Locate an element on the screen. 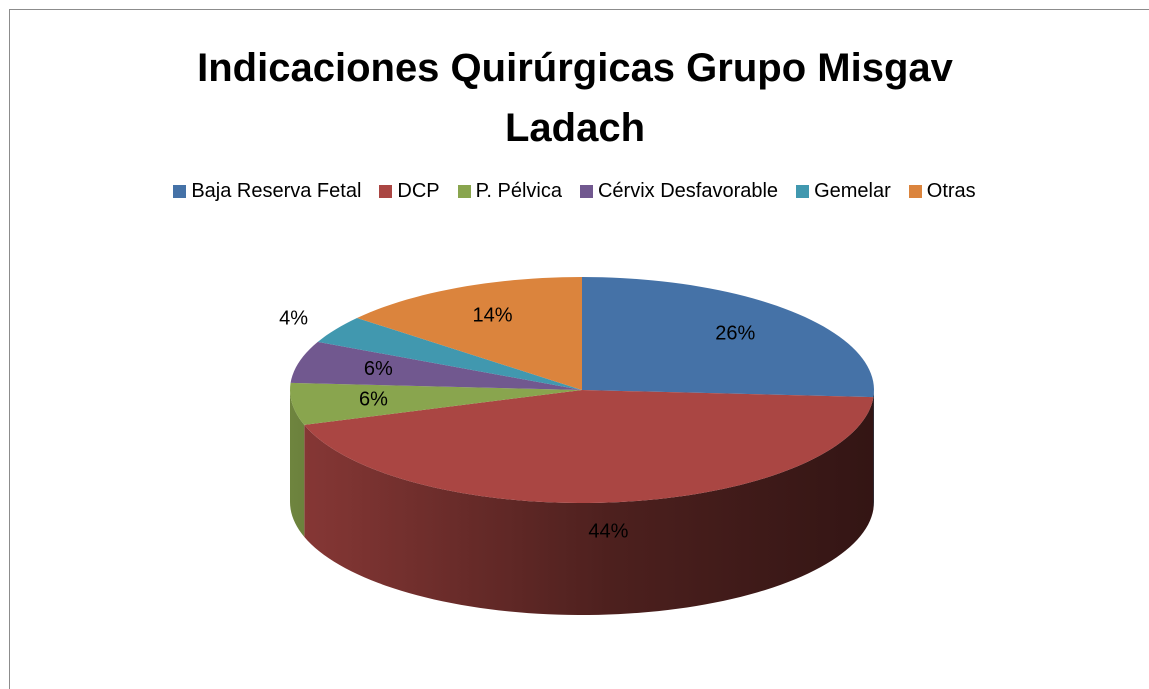 The width and height of the screenshot is (1149, 689). legend-label: P. Pélvica is located at coordinates (518, 191).